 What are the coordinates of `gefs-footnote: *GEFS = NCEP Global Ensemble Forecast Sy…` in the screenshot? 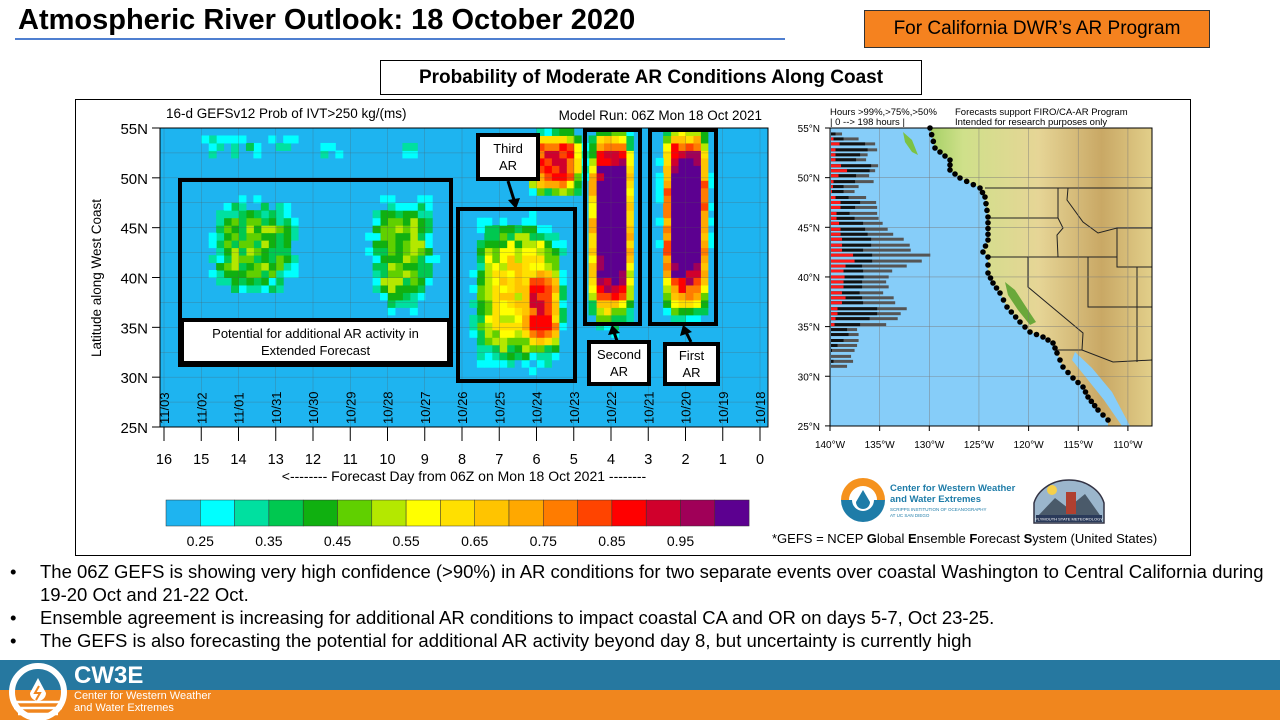 It's located at (964, 538).